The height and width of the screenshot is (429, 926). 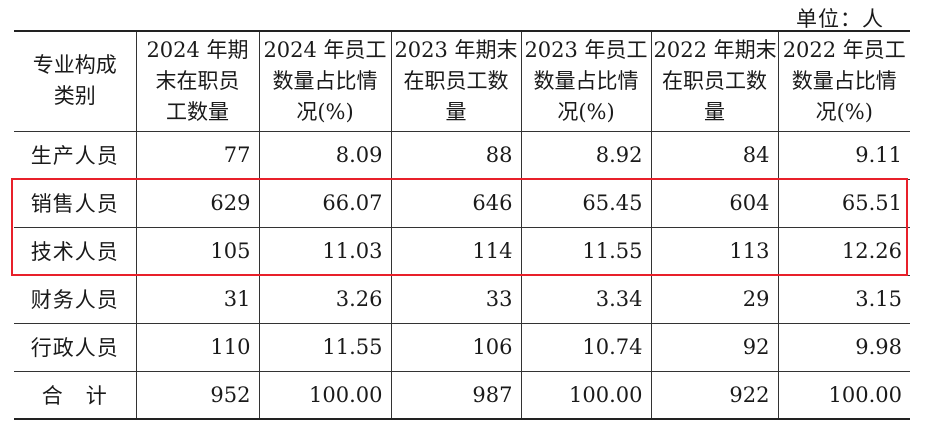 What do you see at coordinates (843, 299) in the screenshot?
I see `table-cell: 3.15` at bounding box center [843, 299].